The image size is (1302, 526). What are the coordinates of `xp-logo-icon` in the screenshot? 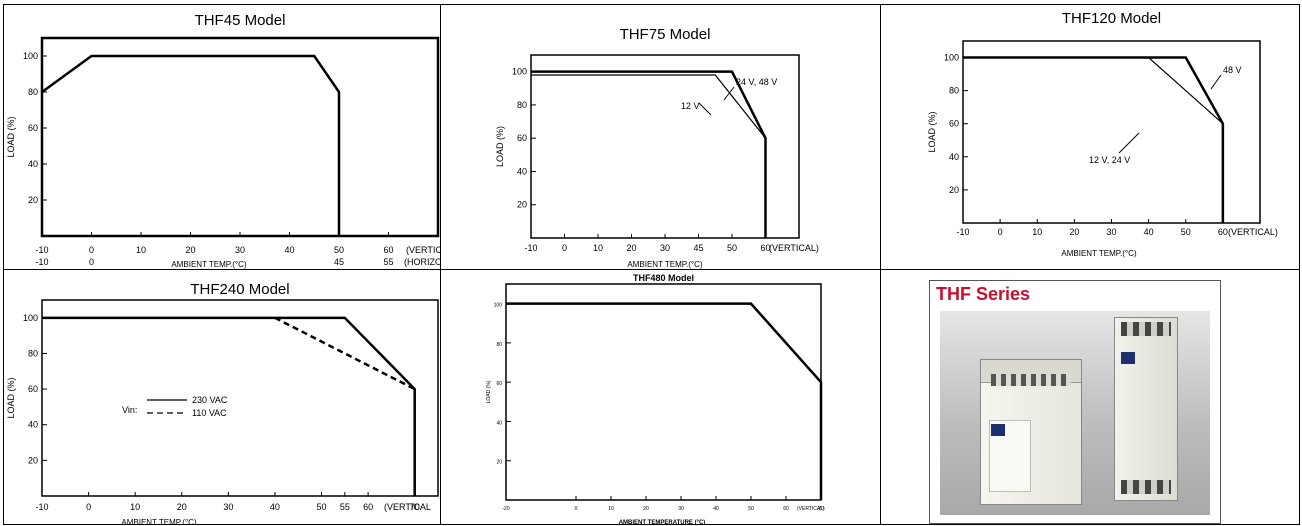 It's located at (1128, 358).